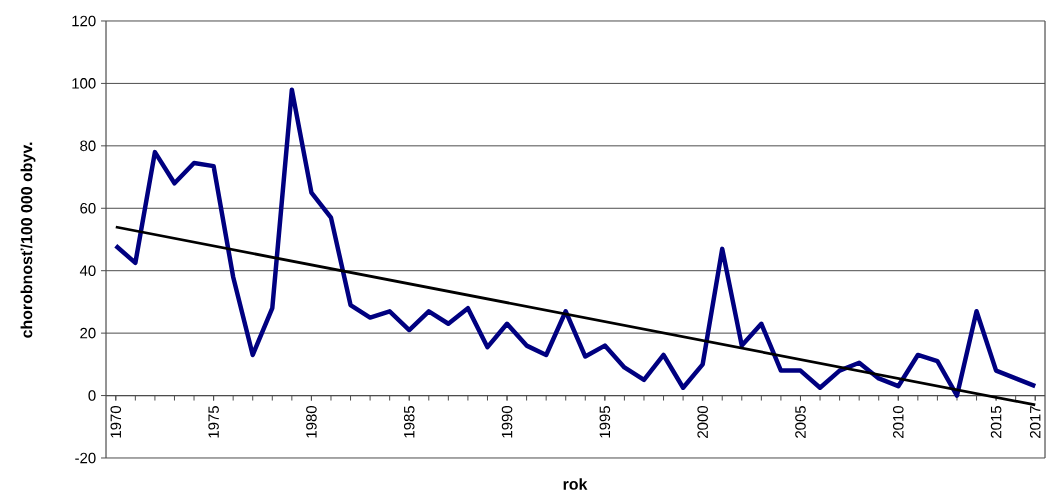 The image size is (1051, 500). I want to click on y-tick-label: 20, so click(88, 333).